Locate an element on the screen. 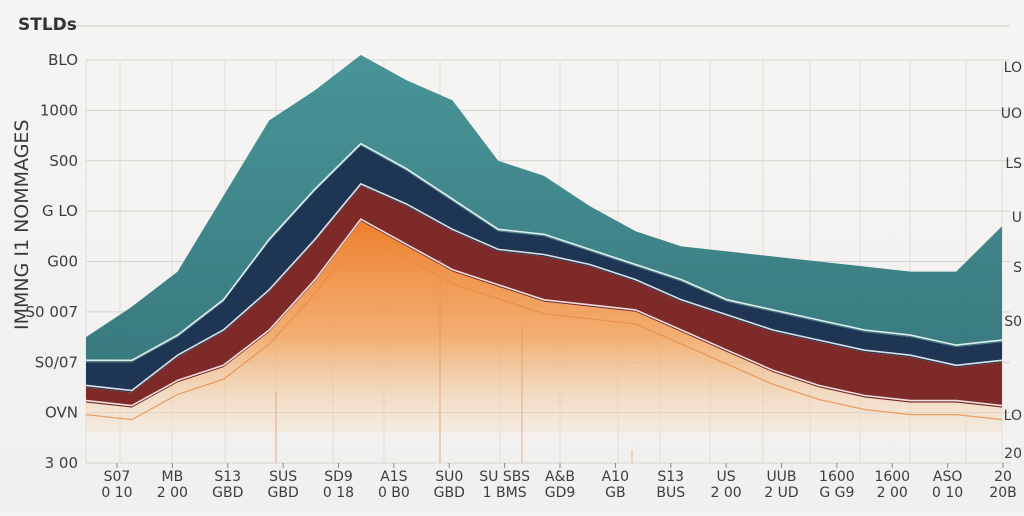 Image resolution: width=1024 pixels, height=516 pixels. x-tick-label: US is located at coordinates (726, 477).